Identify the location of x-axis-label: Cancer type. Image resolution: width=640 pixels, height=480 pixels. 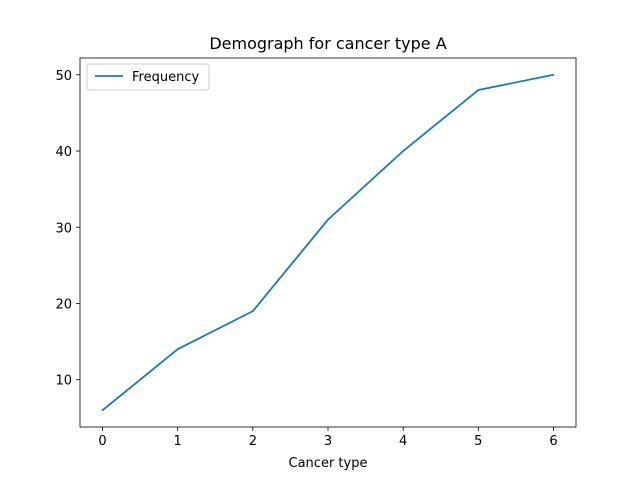
(328, 463).